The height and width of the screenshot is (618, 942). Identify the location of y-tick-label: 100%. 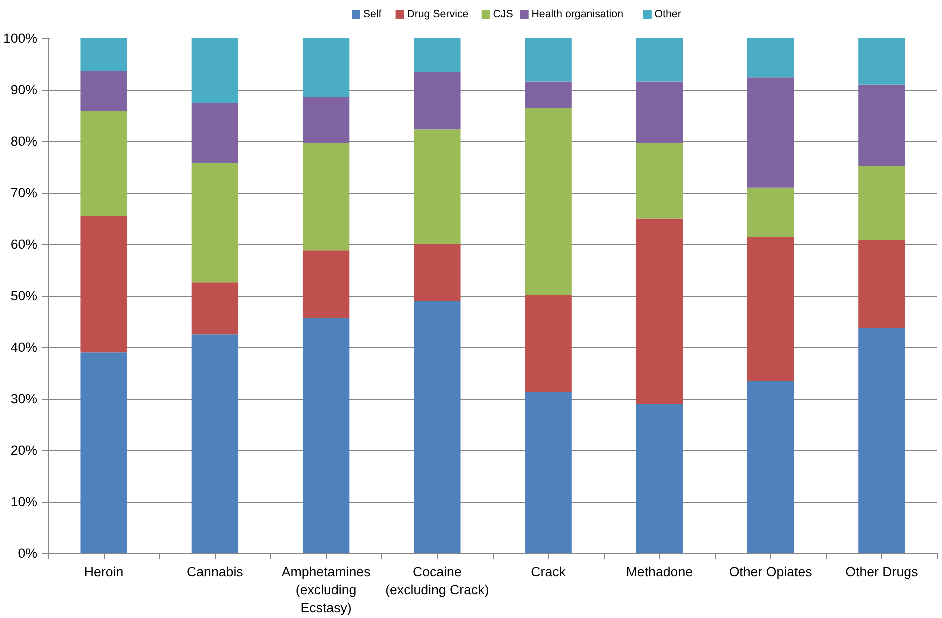
(20, 38).